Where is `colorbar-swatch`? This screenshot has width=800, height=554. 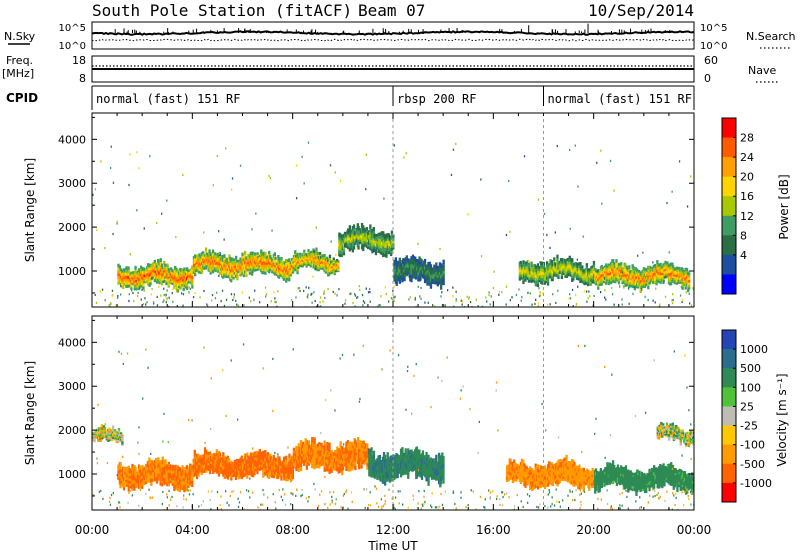 colorbar-swatch is located at coordinates (729, 284).